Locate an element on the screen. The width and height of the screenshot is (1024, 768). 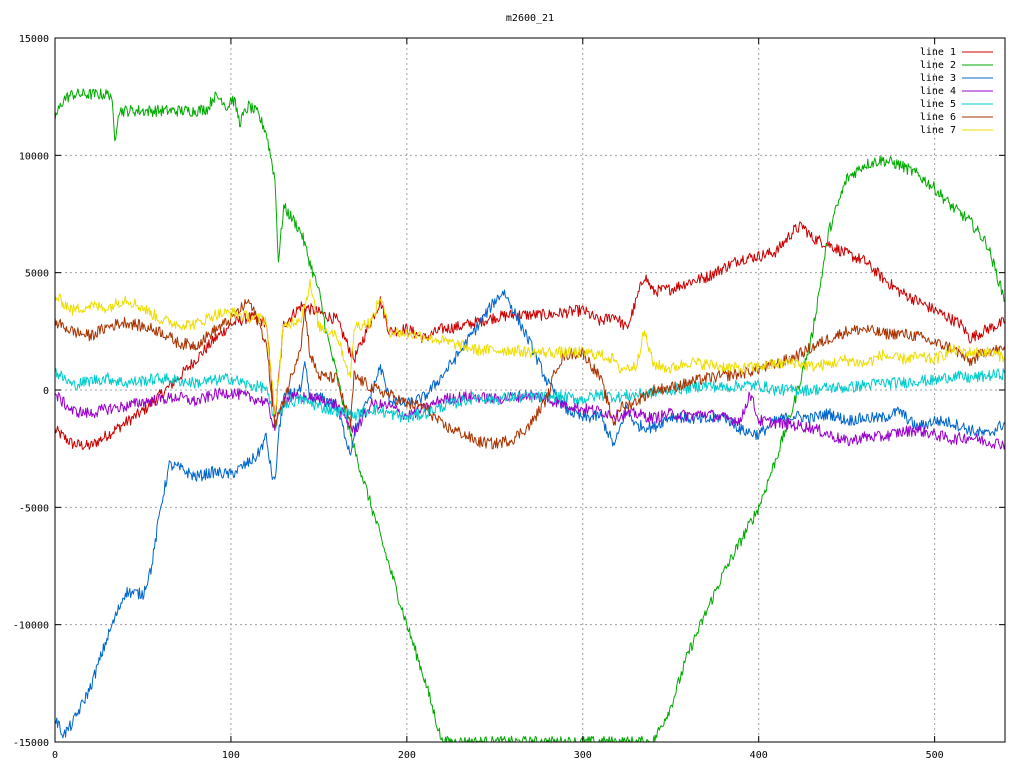
y-tick-label: -10000 is located at coordinates (31, 626).